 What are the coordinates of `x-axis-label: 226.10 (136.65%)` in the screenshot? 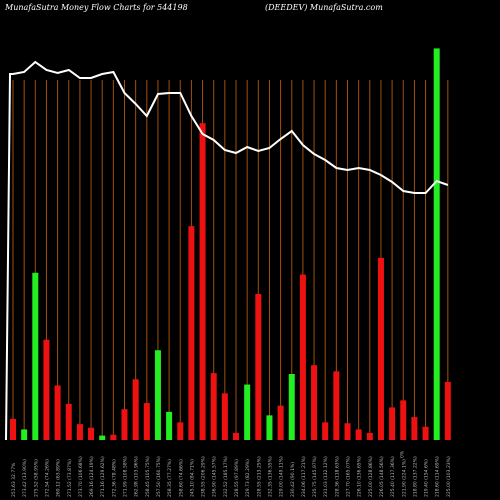 It's located at (360, 476).